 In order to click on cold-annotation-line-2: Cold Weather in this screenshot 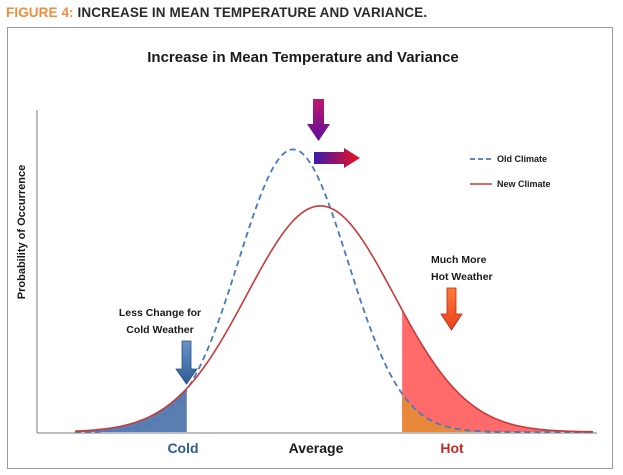, I will do `click(159, 330)`.